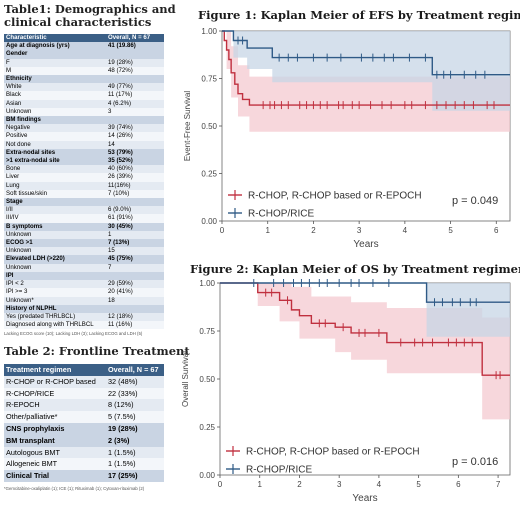  Describe the element at coordinates (97, 351) in the screenshot. I see `table2-title: Table 2: Frontline Treatment` at that location.